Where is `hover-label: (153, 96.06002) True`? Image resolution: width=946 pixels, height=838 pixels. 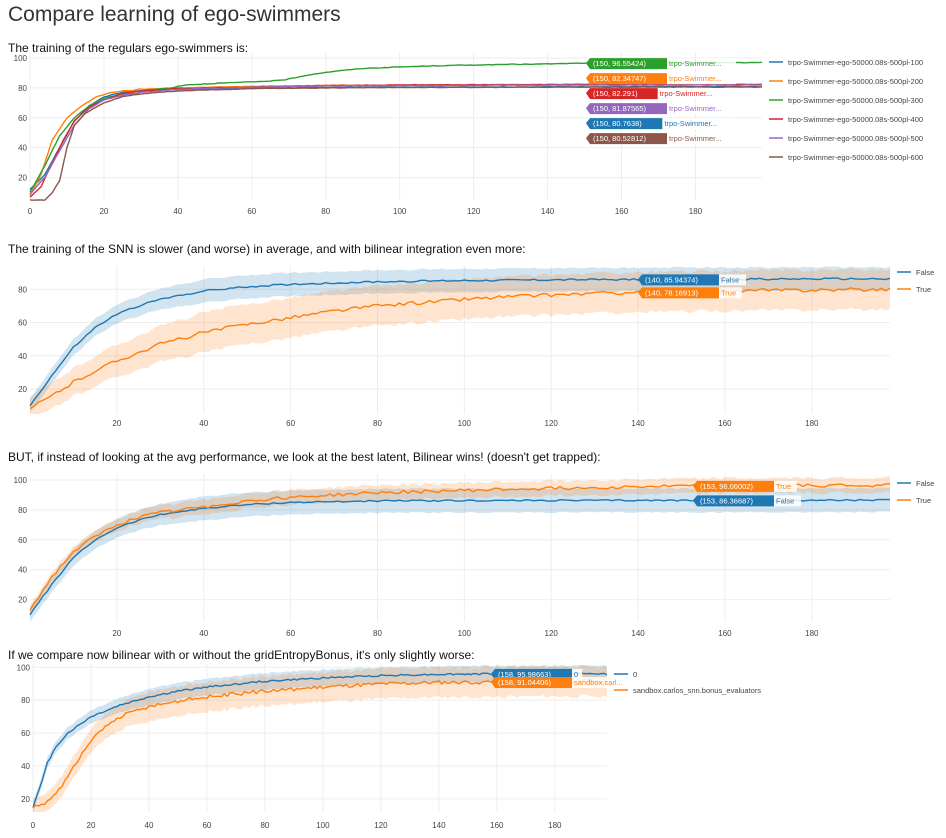 hover-label: (153, 96.06002) True is located at coordinates (745, 486).